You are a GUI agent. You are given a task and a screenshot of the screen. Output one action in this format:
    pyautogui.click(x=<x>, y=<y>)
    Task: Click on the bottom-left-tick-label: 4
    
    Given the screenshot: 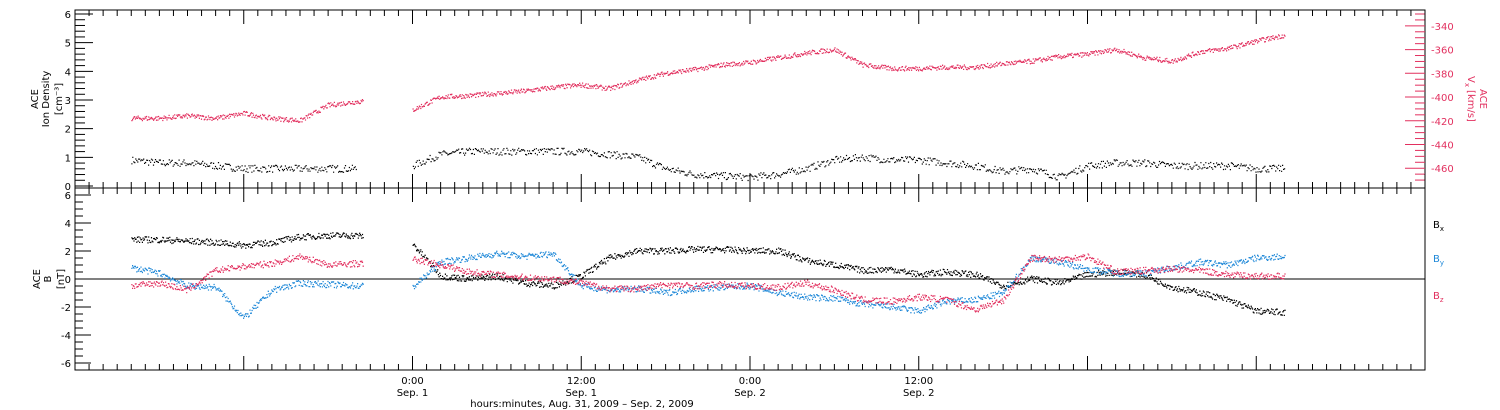 What is the action you would take?
    pyautogui.click(x=68, y=224)
    